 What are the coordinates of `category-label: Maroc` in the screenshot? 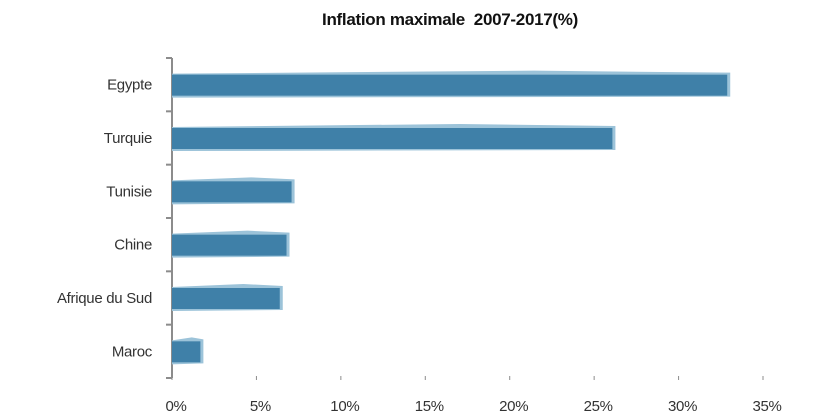 It's located at (132, 351).